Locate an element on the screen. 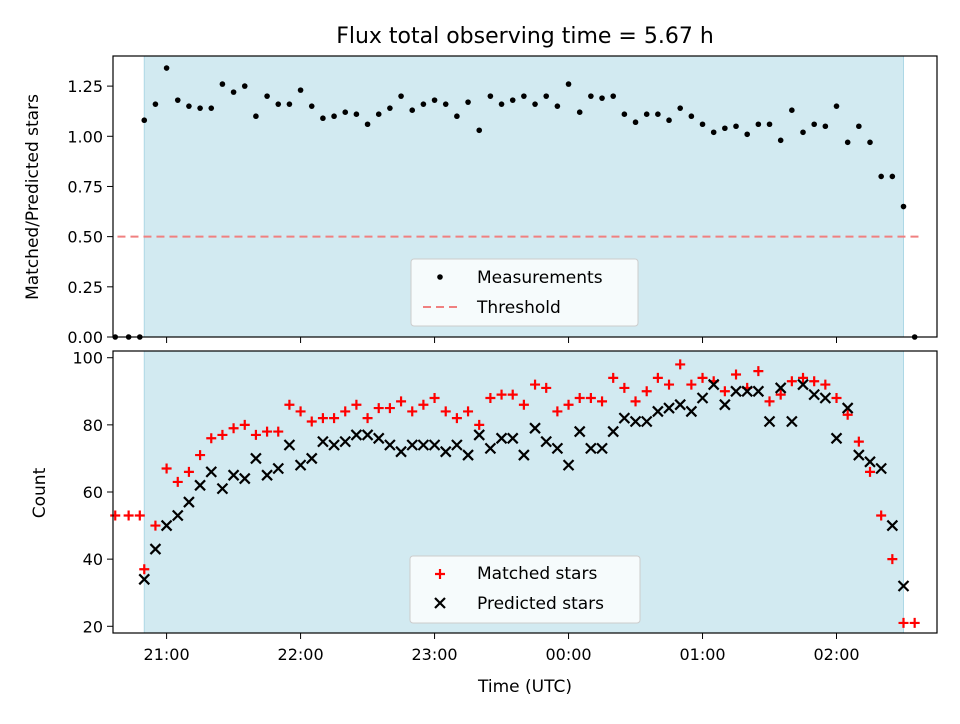 The width and height of the screenshot is (960, 724). bottom-y-tick-label-2: 60 is located at coordinates (93, 492).